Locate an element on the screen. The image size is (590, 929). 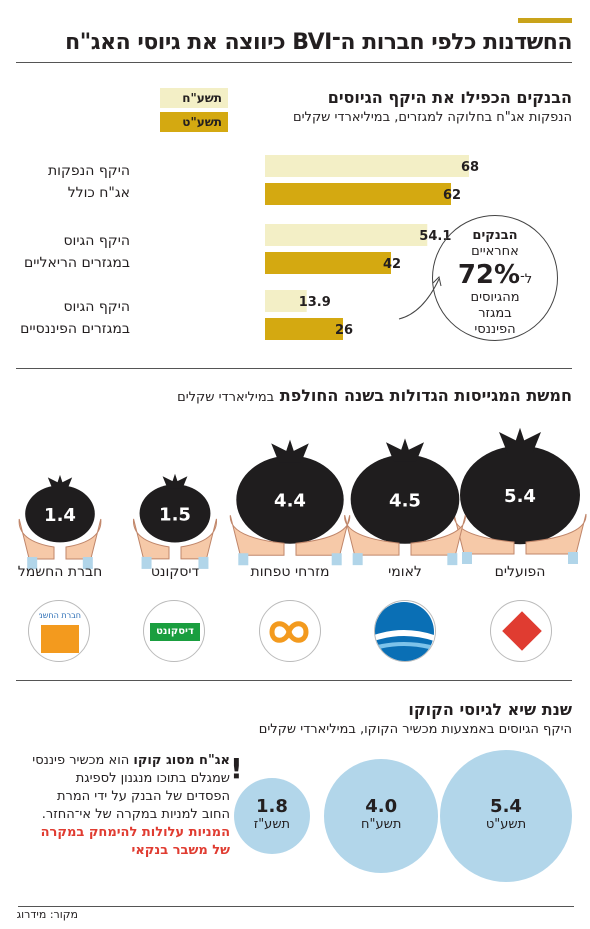
bag-value-label: 4.5 is located at coordinates (405, 500).